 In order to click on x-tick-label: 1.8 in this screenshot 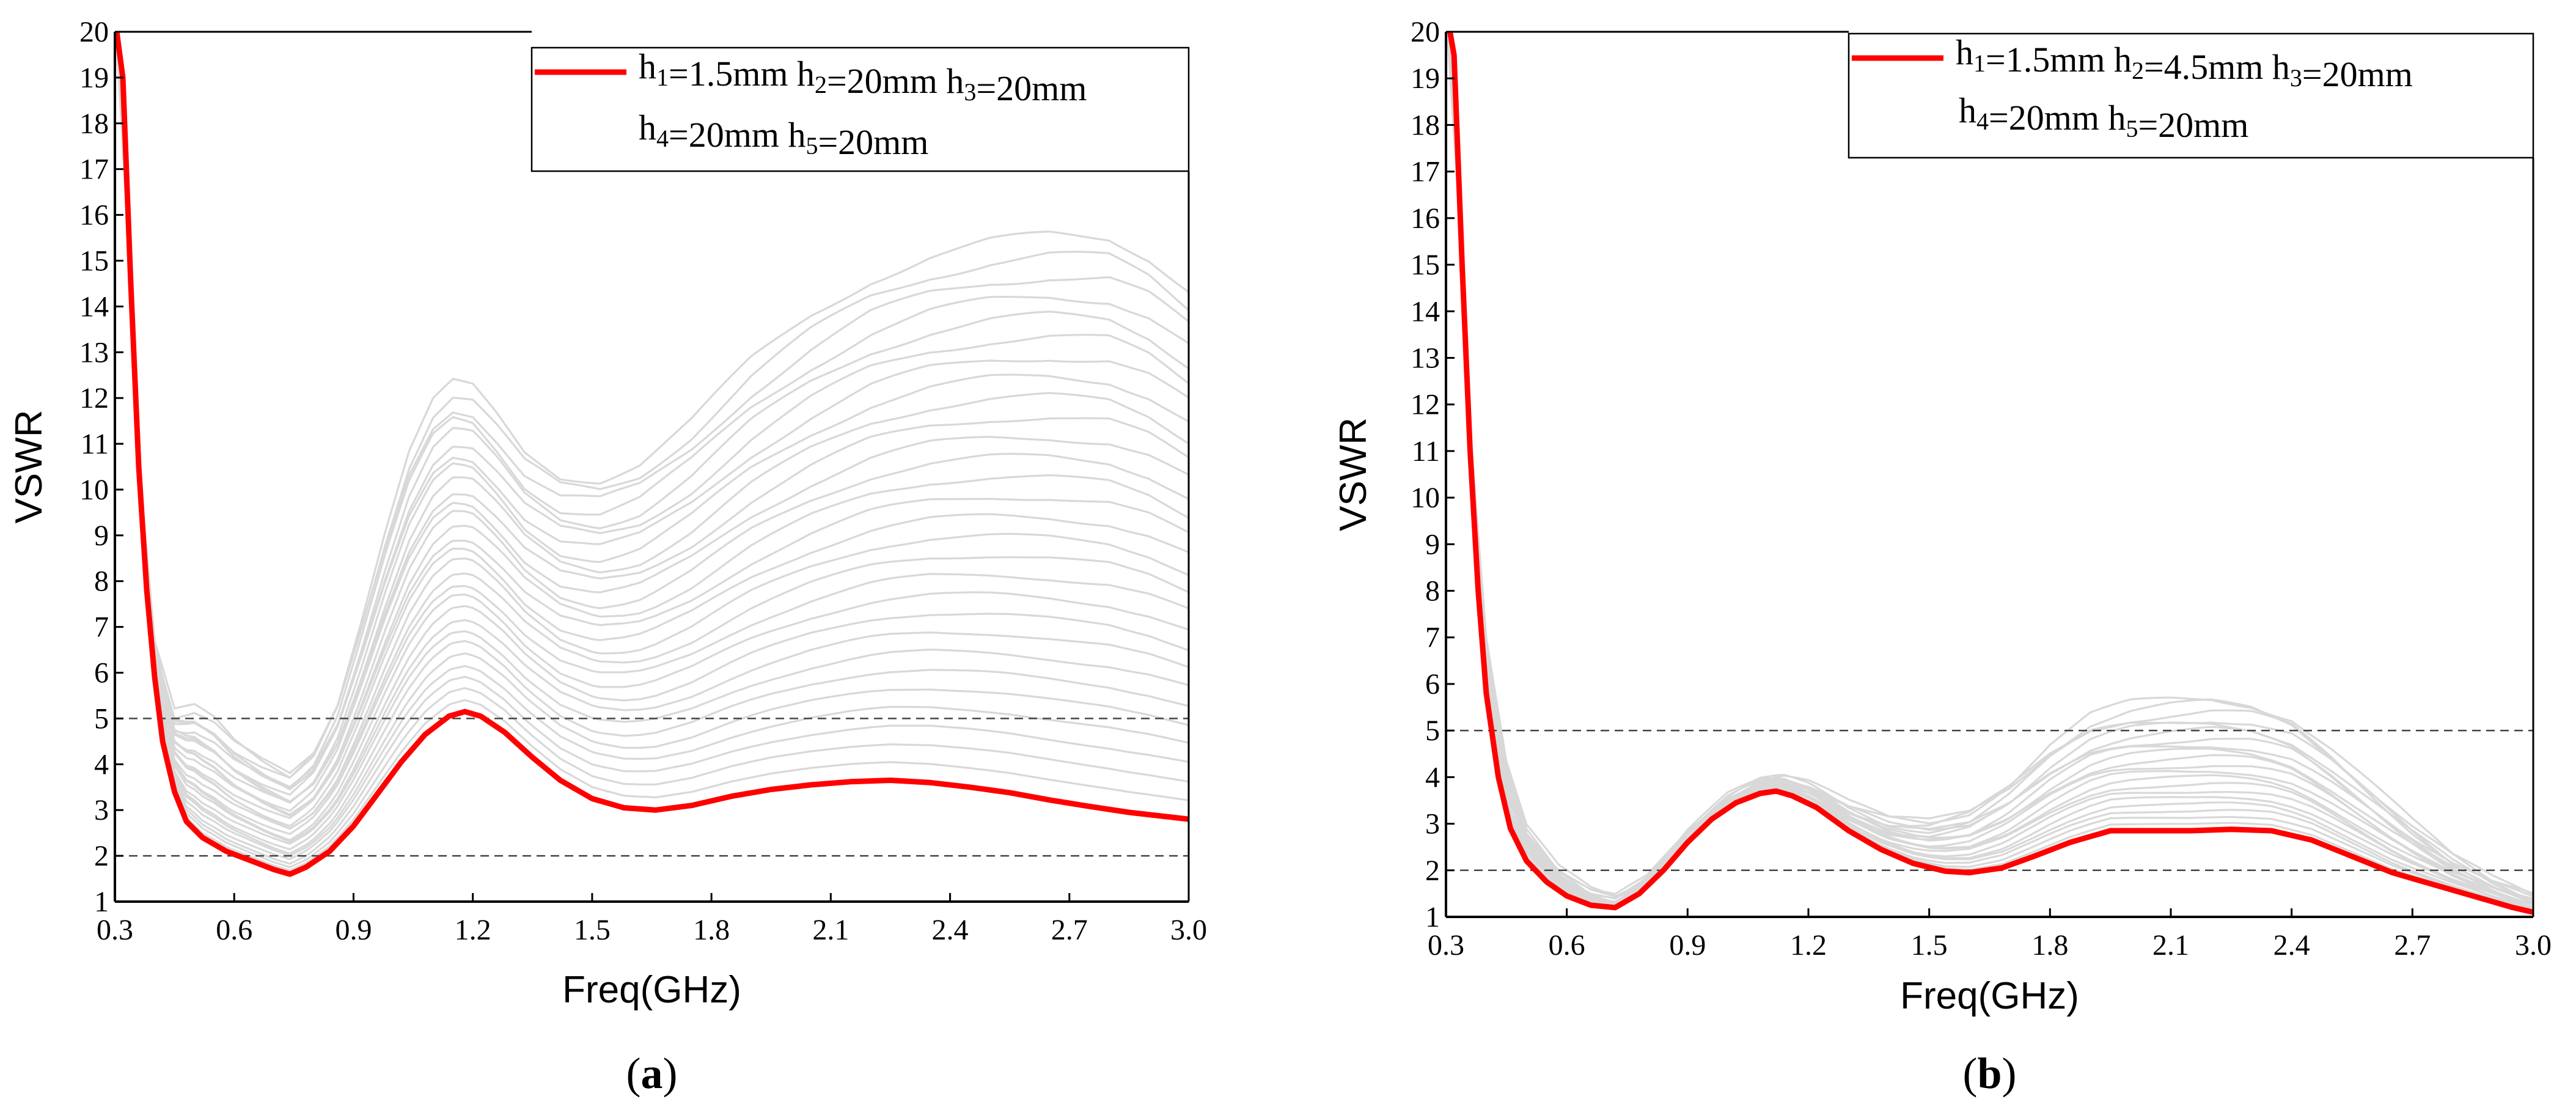, I will do `click(711, 930)`.